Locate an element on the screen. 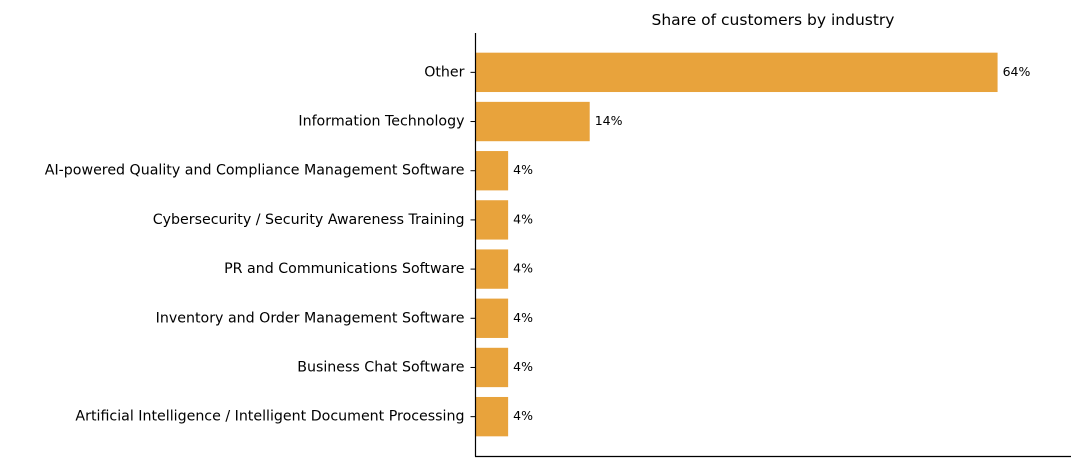  value-label: 64% is located at coordinates (1017, 71).